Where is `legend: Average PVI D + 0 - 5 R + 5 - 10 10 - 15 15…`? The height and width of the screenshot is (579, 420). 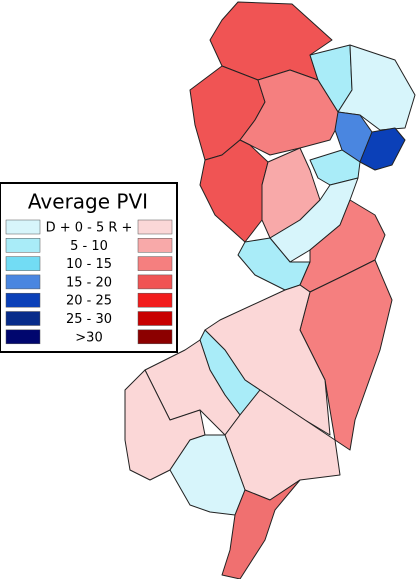 legend: Average PVI D + 0 - 5 R + 5 - 10 10 - 15 15… is located at coordinates (89, 267).